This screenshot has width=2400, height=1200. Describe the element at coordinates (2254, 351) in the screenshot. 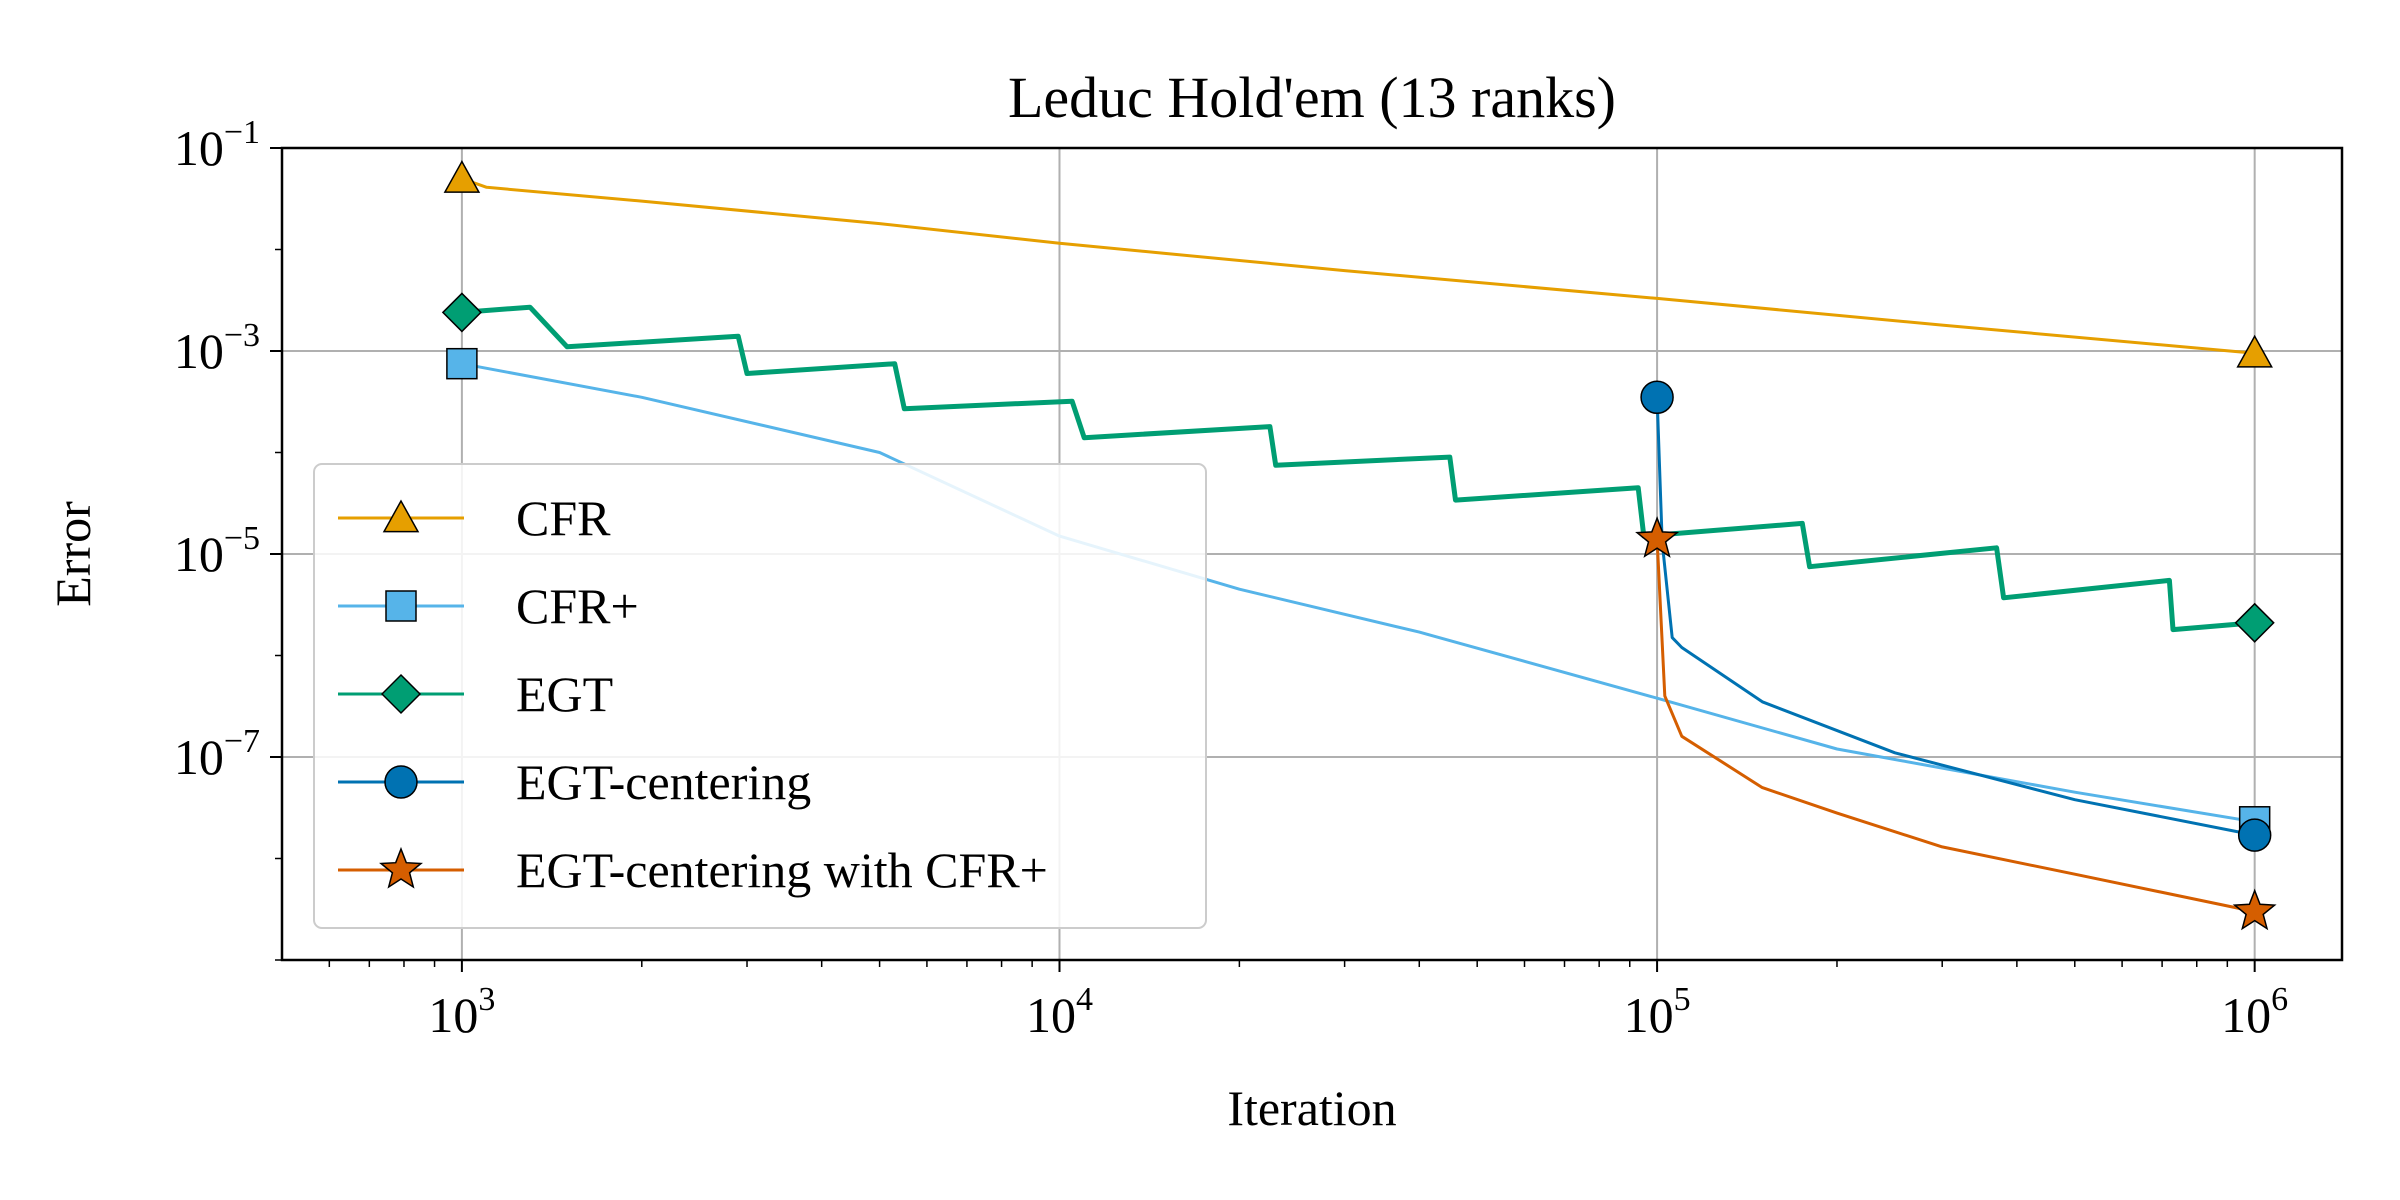

I see `series-marker-end-cfr` at that location.